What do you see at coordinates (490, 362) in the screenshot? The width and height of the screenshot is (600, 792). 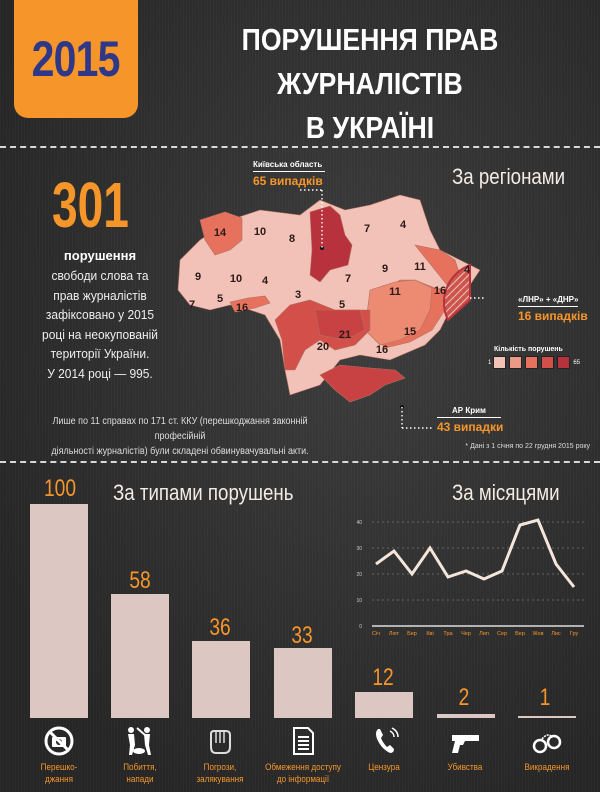 I see `legend-min: 1` at bounding box center [490, 362].